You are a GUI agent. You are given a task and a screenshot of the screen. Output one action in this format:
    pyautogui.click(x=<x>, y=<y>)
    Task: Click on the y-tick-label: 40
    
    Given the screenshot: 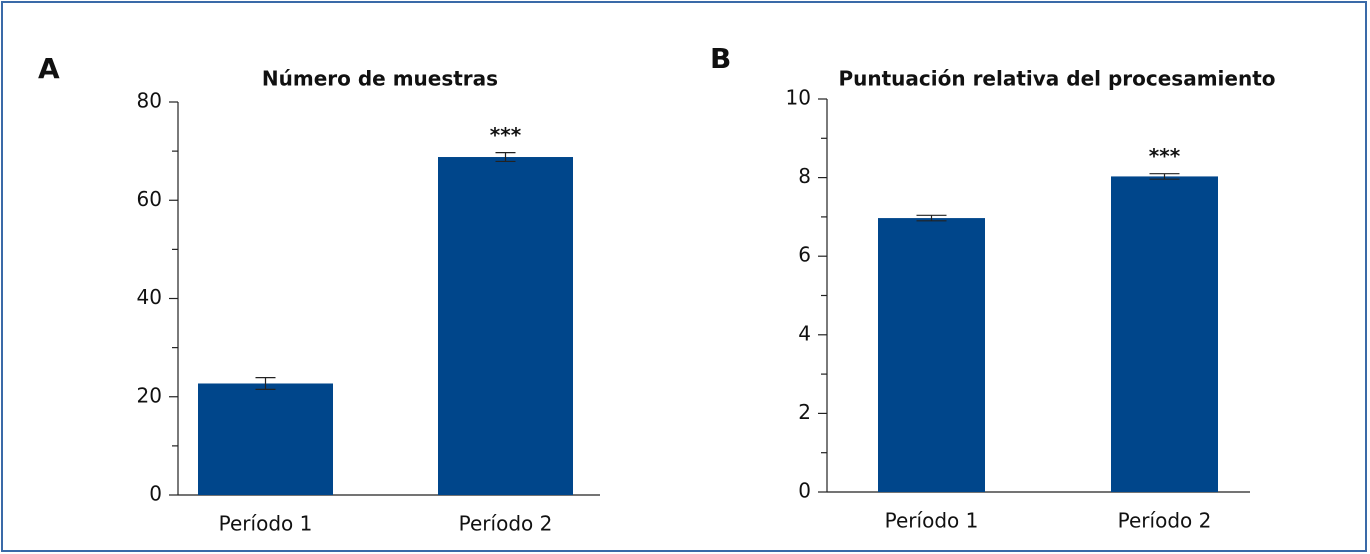 What is the action you would take?
    pyautogui.click(x=149, y=297)
    